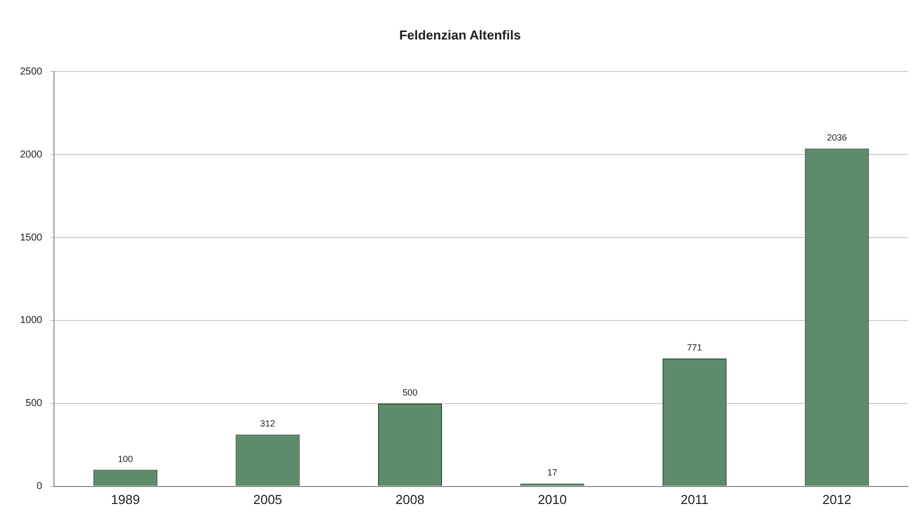 Image resolution: width=916 pixels, height=524 pixels. Describe the element at coordinates (268, 423) in the screenshot. I see `data-label: 312` at that location.